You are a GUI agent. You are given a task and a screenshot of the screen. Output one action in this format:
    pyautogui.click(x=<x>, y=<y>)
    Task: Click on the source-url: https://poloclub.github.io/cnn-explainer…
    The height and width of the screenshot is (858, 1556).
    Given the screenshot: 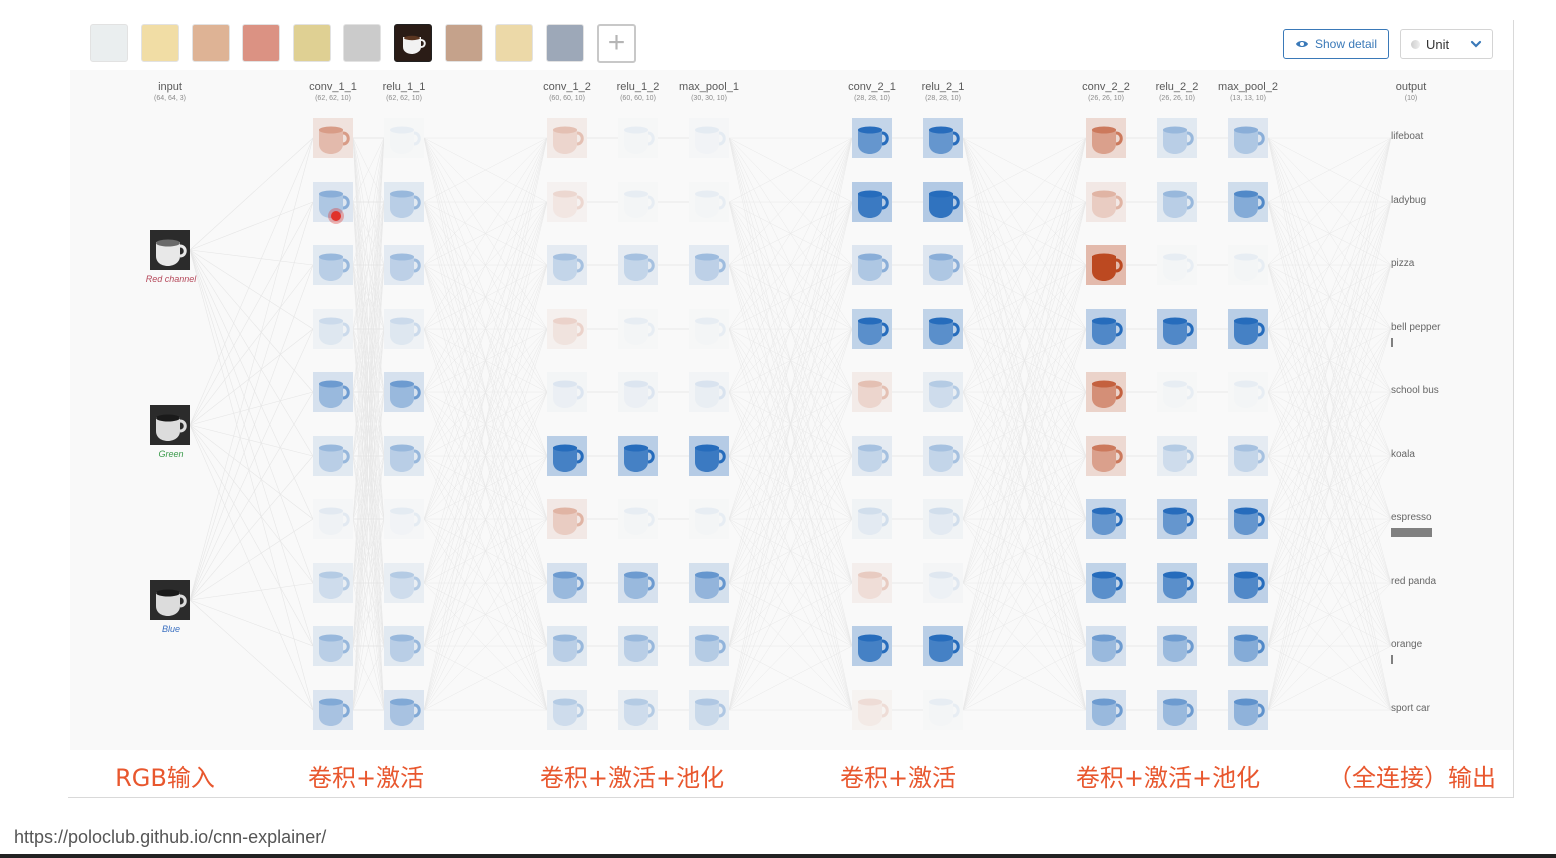 What is the action you would take?
    pyautogui.click(x=170, y=837)
    